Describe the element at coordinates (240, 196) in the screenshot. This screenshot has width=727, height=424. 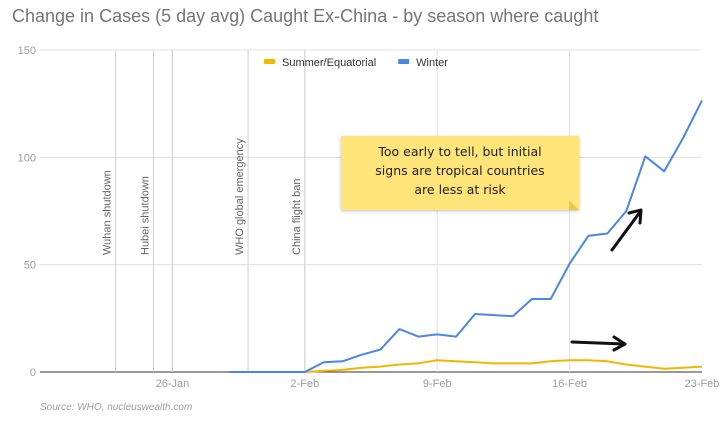
I see `event-label: WHO global emergency` at that location.